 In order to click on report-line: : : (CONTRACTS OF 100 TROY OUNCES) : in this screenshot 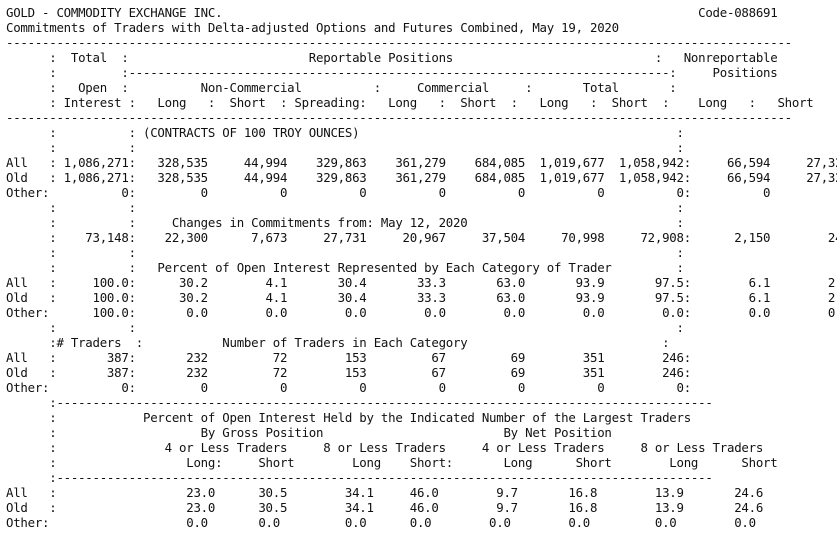, I will do `click(345, 132)`.